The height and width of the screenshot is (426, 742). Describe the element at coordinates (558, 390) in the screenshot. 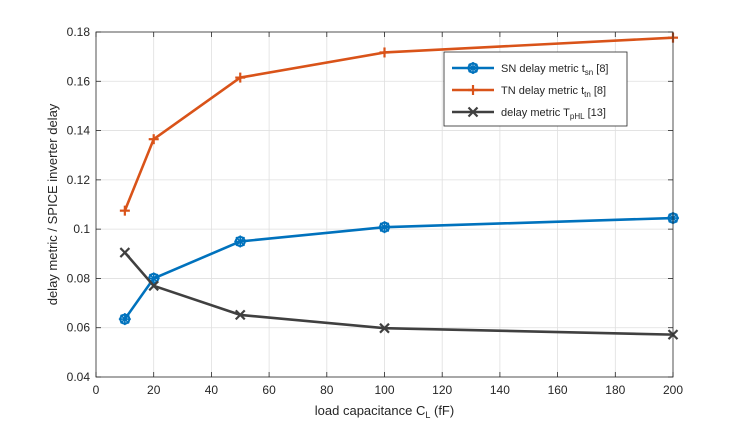

I see `x-tick-label: 160` at that location.